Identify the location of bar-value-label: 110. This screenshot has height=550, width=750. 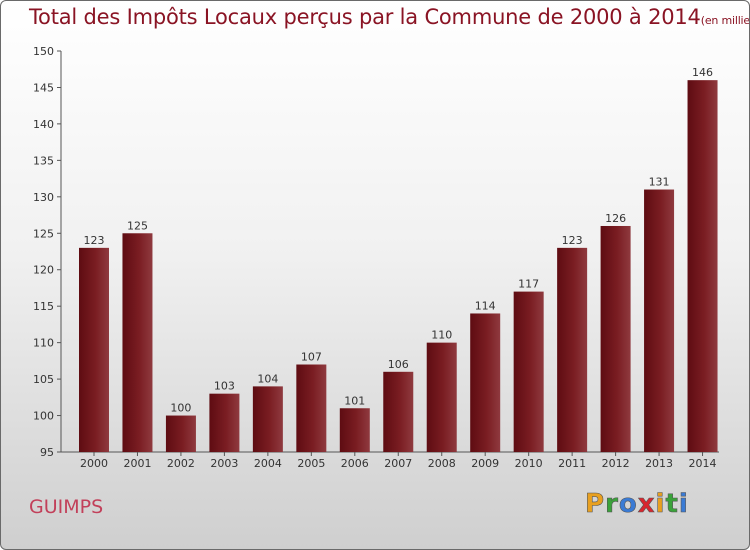
(441, 335).